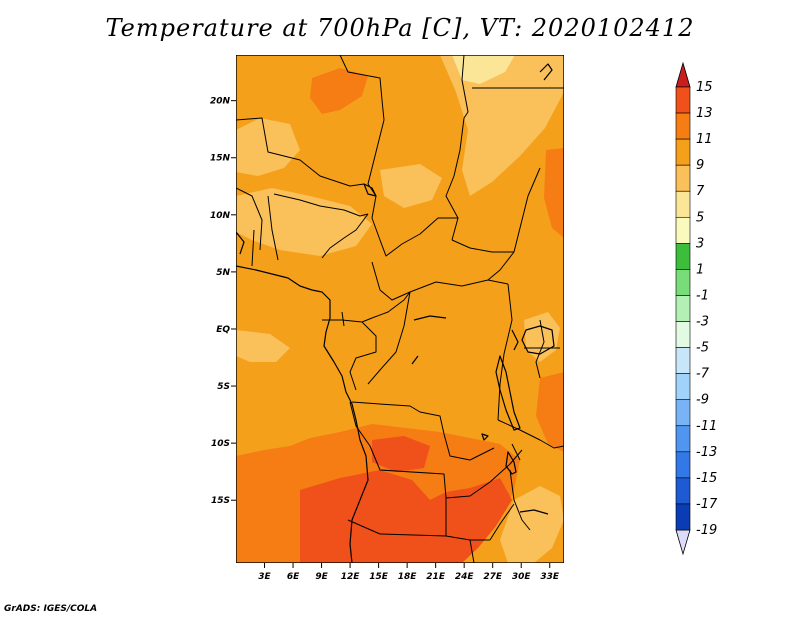  Describe the element at coordinates (706, 478) in the screenshot. I see `colorbar-level-label: -15` at that location.